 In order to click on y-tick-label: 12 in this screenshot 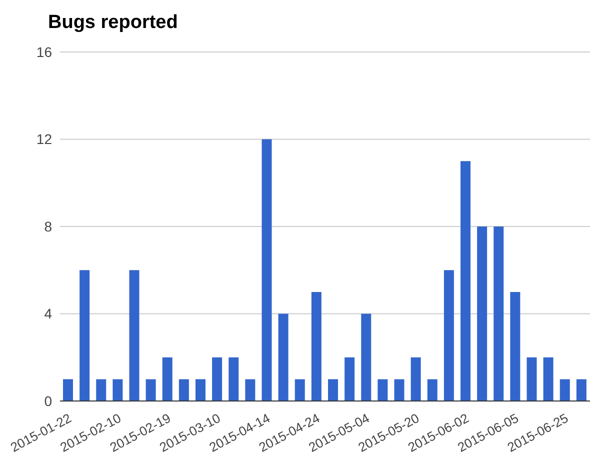, I will do `click(44, 139)`.